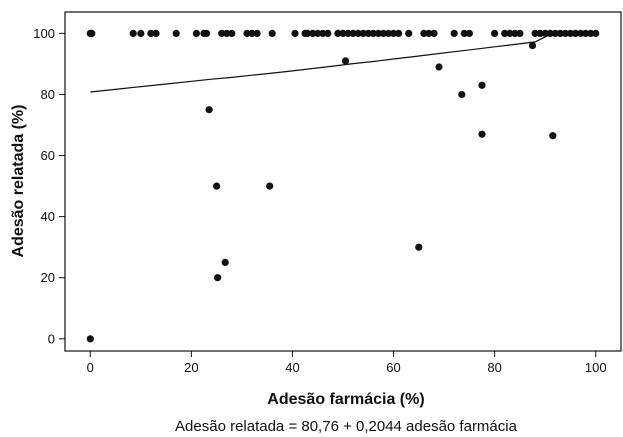  What do you see at coordinates (292, 367) in the screenshot?
I see `x-tick-label: 40` at bounding box center [292, 367].